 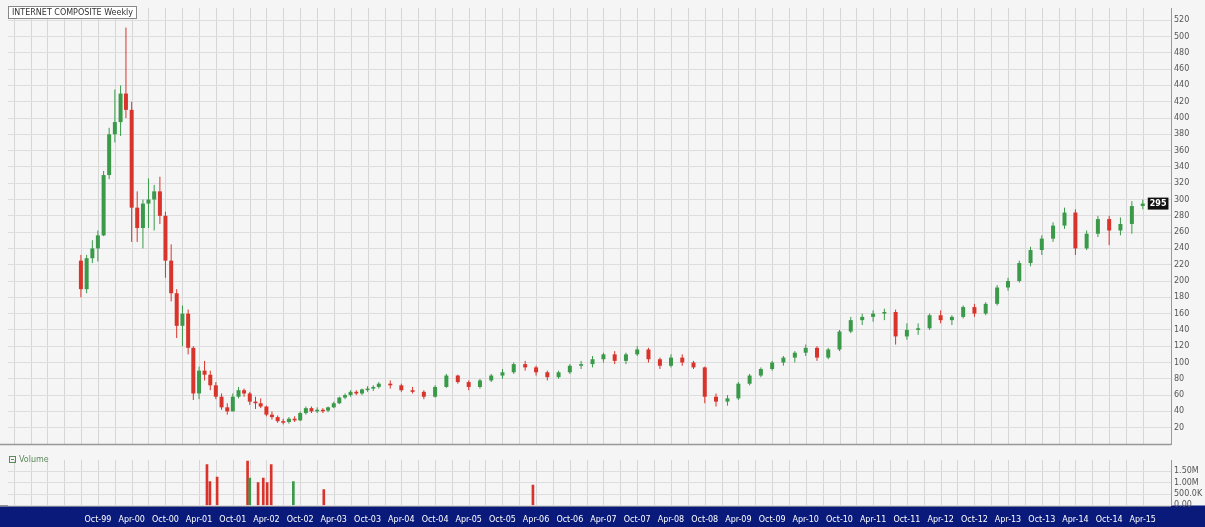 What do you see at coordinates (1182, 20) in the screenshot?
I see `y-tick-label: 520` at bounding box center [1182, 20].